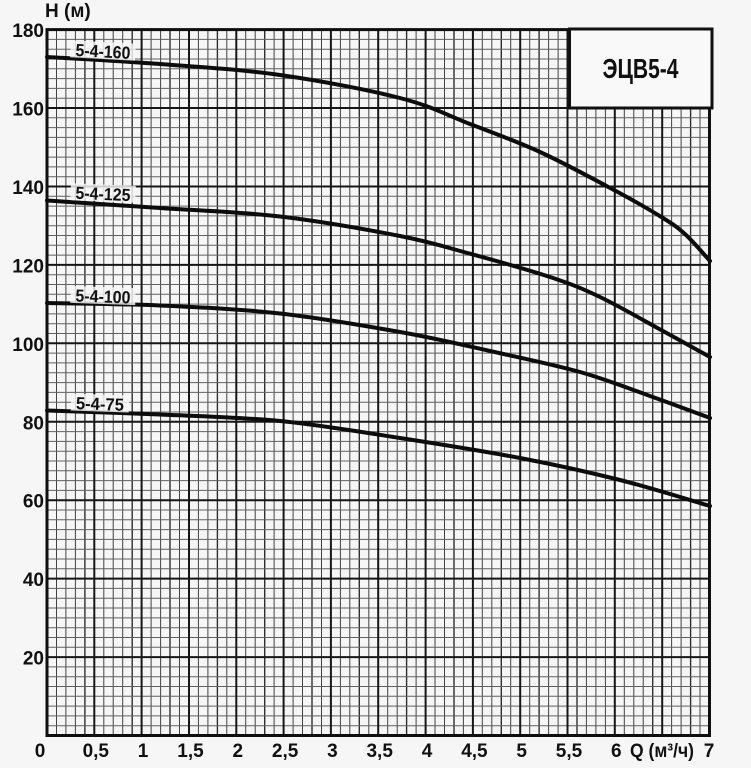 The image size is (751, 768). What do you see at coordinates (96, 751) in the screenshot?
I see `svg-text: 0,5` at bounding box center [96, 751].